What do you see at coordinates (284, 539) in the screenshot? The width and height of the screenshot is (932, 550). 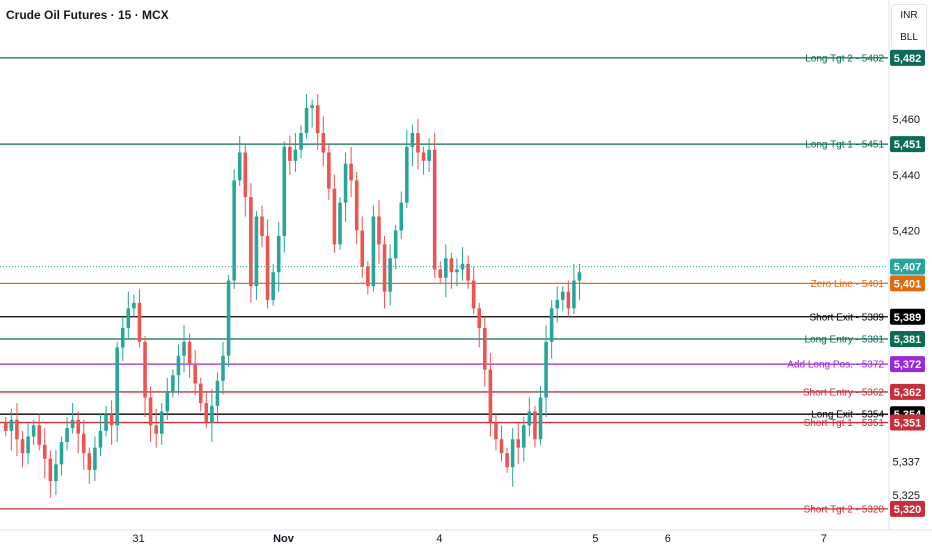 I see `x-tick-label: Nov` at bounding box center [284, 539].